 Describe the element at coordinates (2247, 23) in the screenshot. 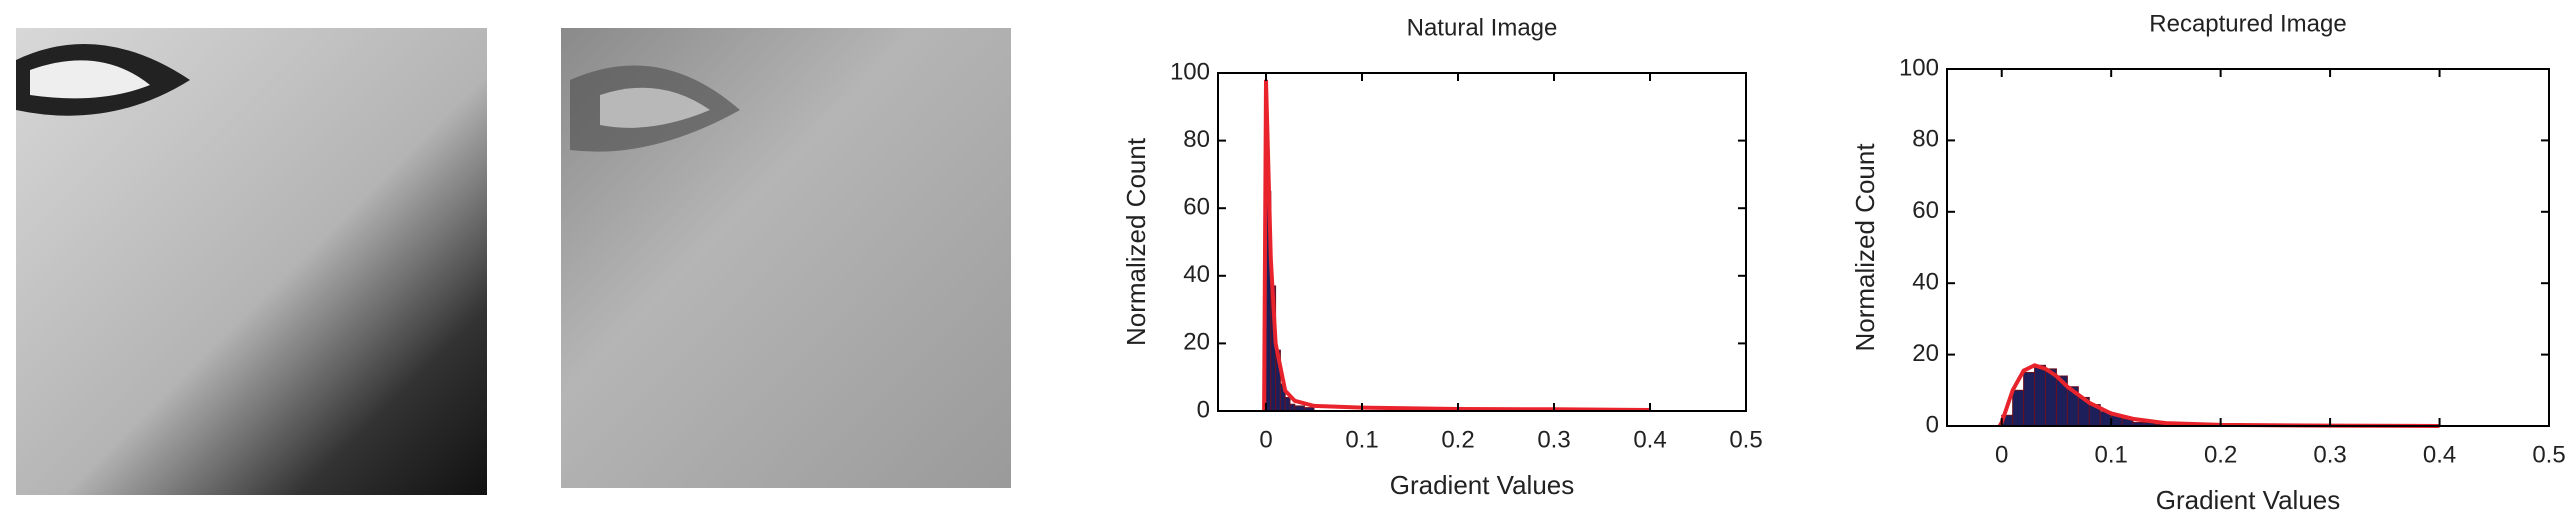

I see `chart-title: Recaptured Image` at that location.